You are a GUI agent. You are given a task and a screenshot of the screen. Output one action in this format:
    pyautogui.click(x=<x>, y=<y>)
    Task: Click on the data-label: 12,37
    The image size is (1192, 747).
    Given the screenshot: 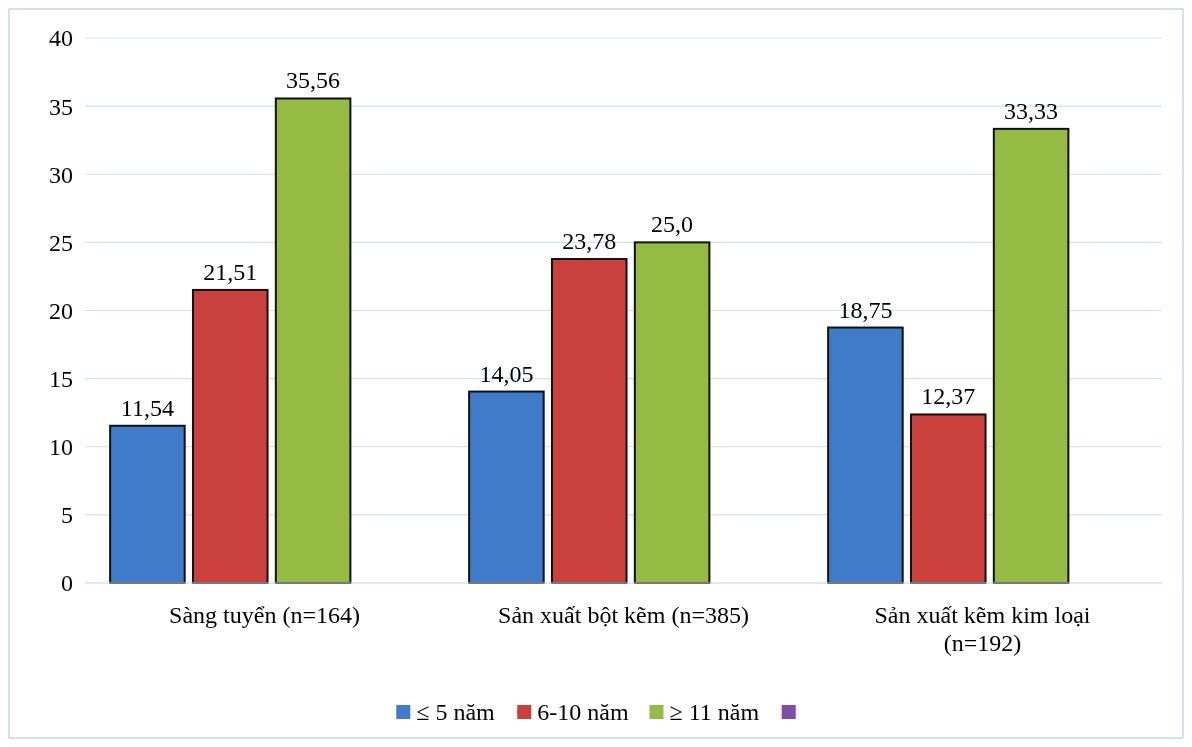 What is the action you would take?
    pyautogui.click(x=948, y=396)
    